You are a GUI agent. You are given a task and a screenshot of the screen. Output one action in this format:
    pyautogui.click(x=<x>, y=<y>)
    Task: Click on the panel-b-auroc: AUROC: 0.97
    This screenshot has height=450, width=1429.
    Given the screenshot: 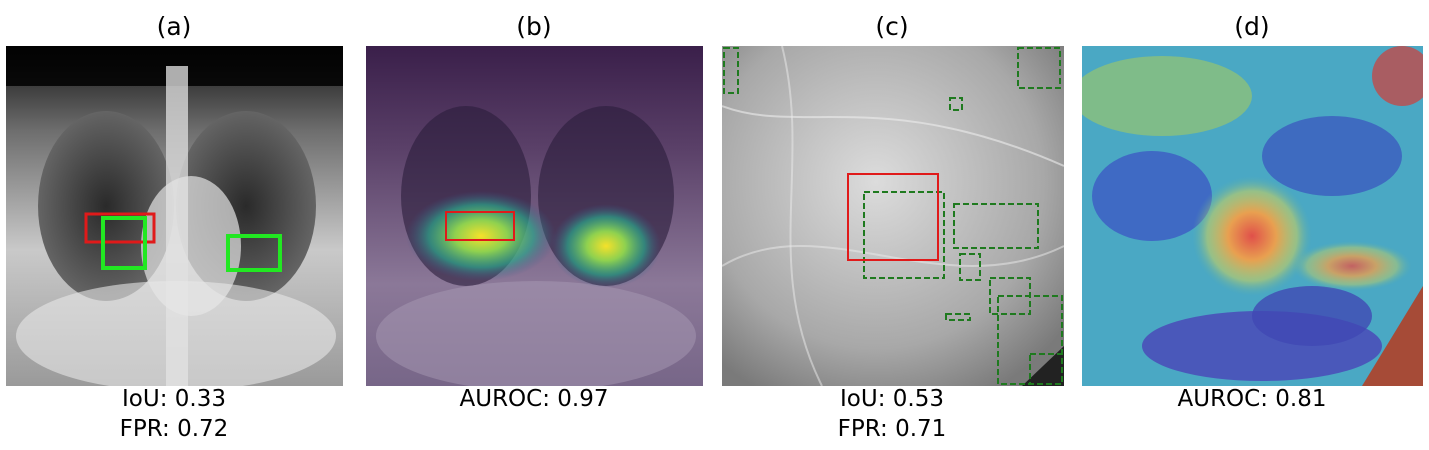 What is the action you would take?
    pyautogui.click(x=534, y=399)
    